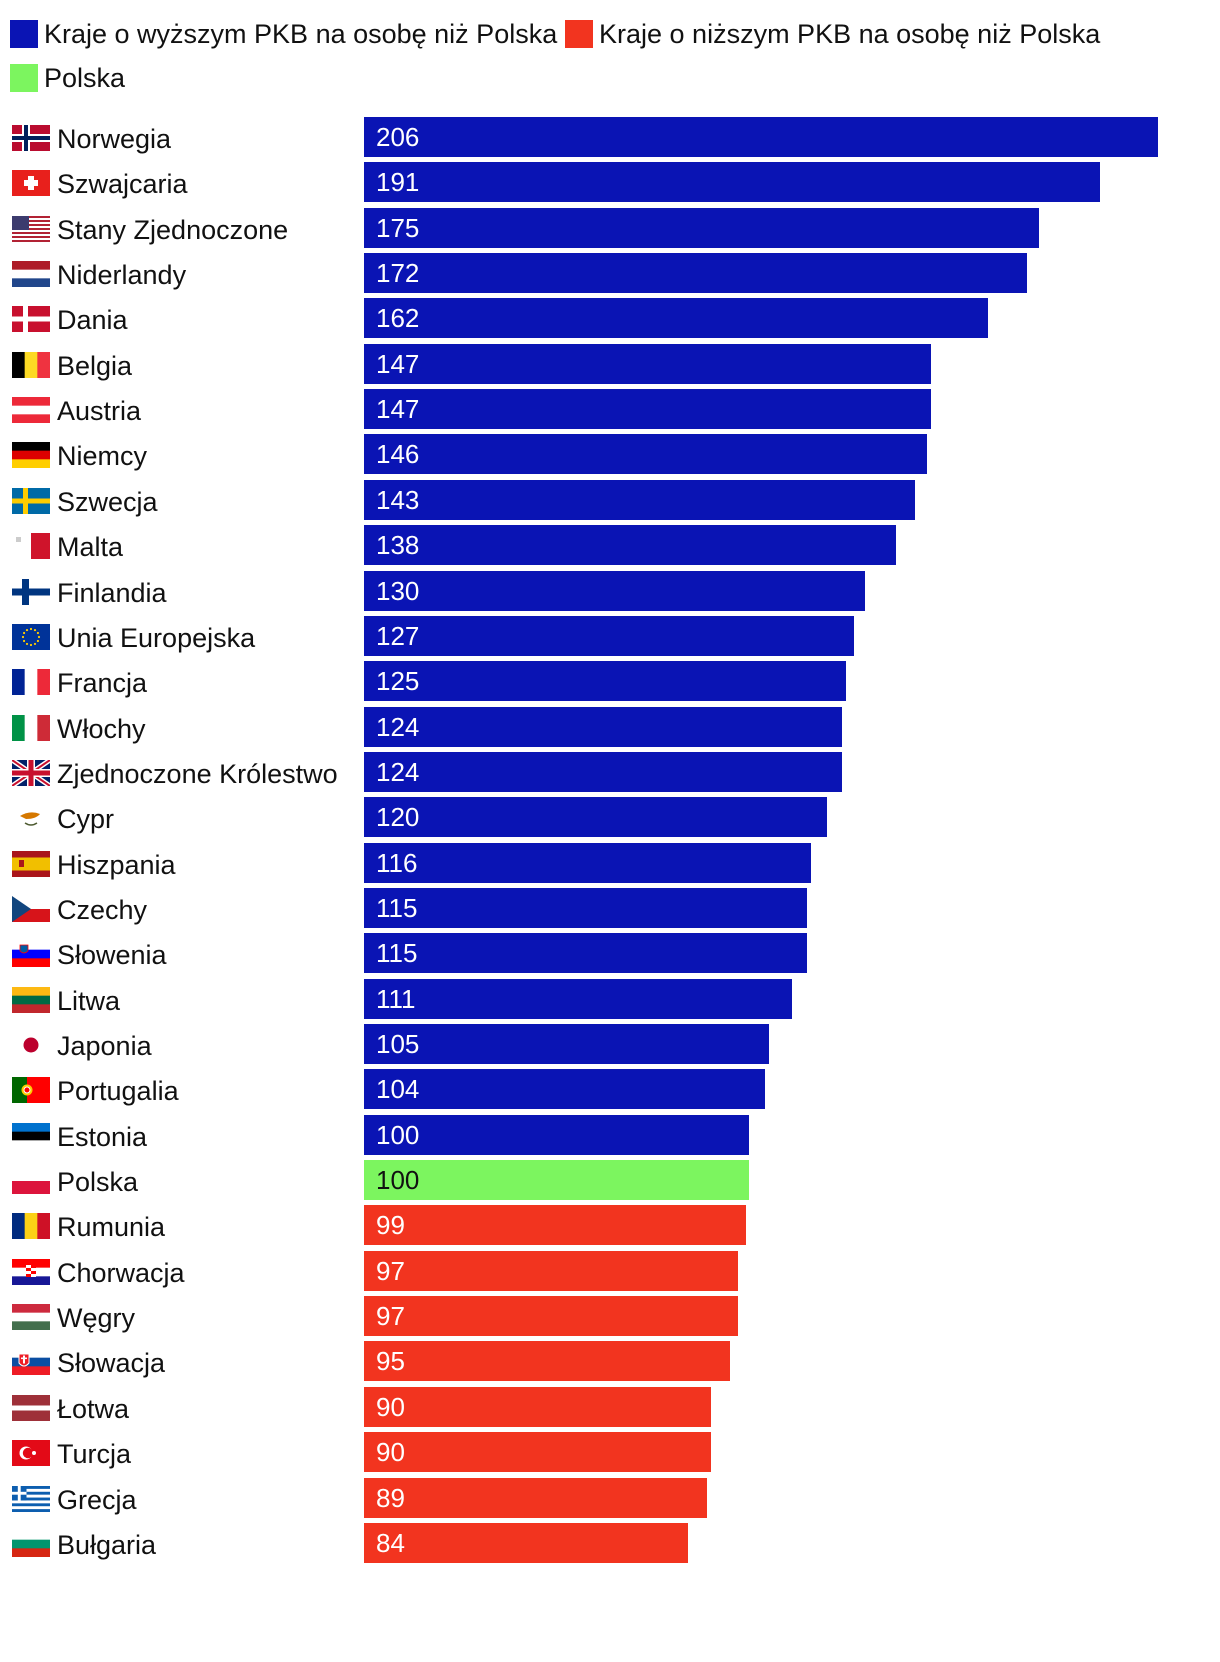  What do you see at coordinates (610, 1092) in the screenshot?
I see `chart-row: Portugalia 104` at bounding box center [610, 1092].